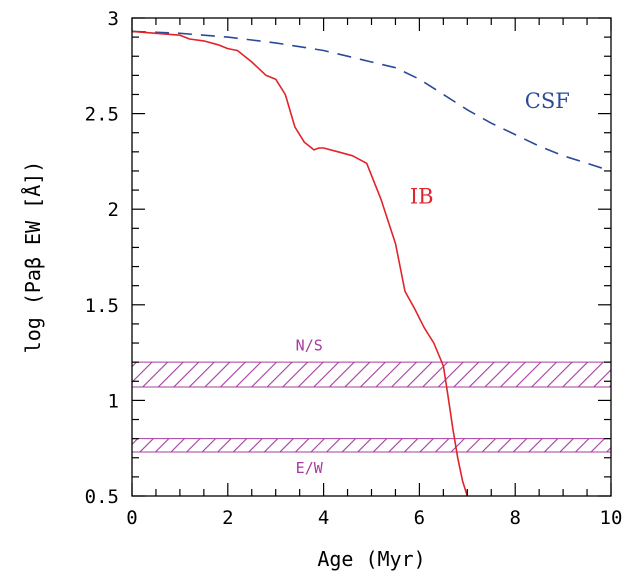  Describe the element at coordinates (310, 468) in the screenshot. I see `band-label-e-w: E/W` at that location.